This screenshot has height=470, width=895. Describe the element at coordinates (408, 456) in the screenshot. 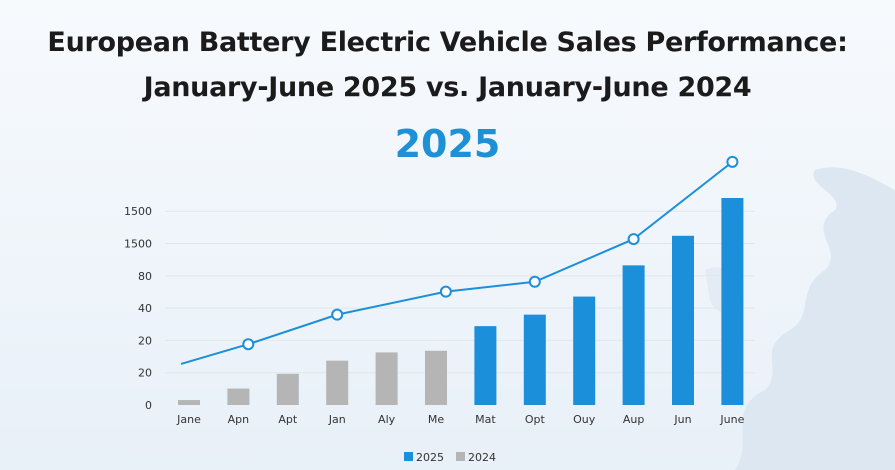

I see `legend-swatch-2025` at that location.